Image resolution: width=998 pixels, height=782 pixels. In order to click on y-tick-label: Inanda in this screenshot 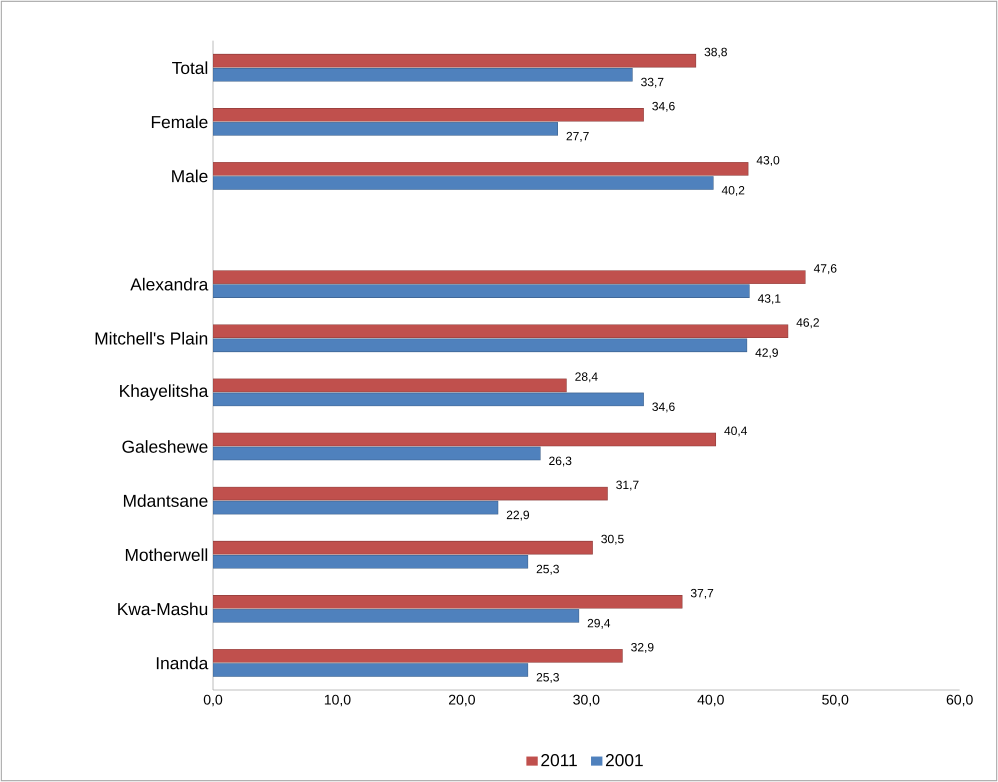, I will do `click(182, 663)`.